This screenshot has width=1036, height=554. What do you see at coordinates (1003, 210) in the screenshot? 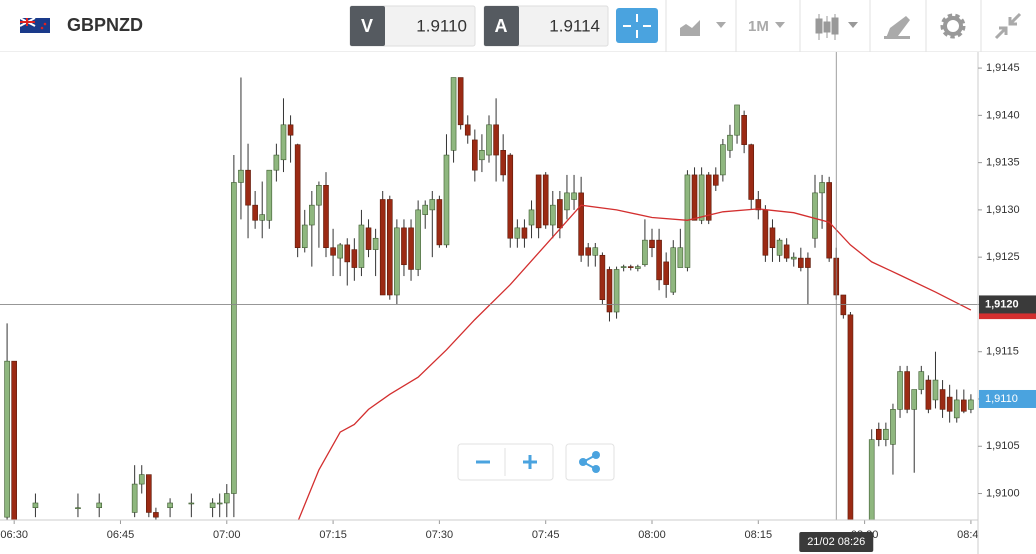
I see `y-tick-label: 1,9130` at bounding box center [1003, 210].